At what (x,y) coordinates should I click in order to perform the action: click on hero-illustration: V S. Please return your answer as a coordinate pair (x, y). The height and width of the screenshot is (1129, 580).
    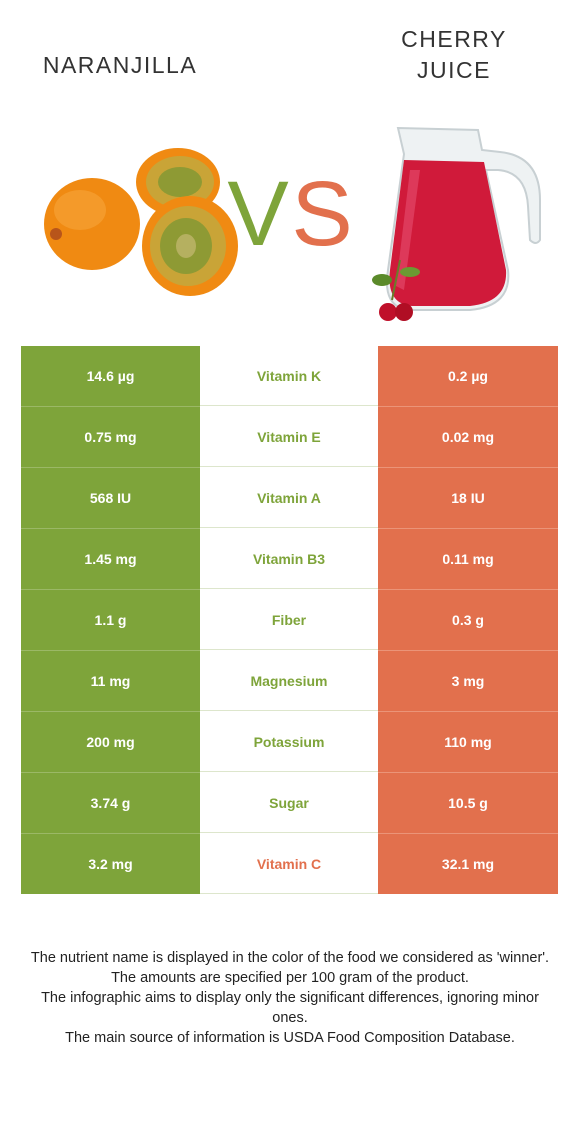
    Looking at the image, I should click on (292, 223).